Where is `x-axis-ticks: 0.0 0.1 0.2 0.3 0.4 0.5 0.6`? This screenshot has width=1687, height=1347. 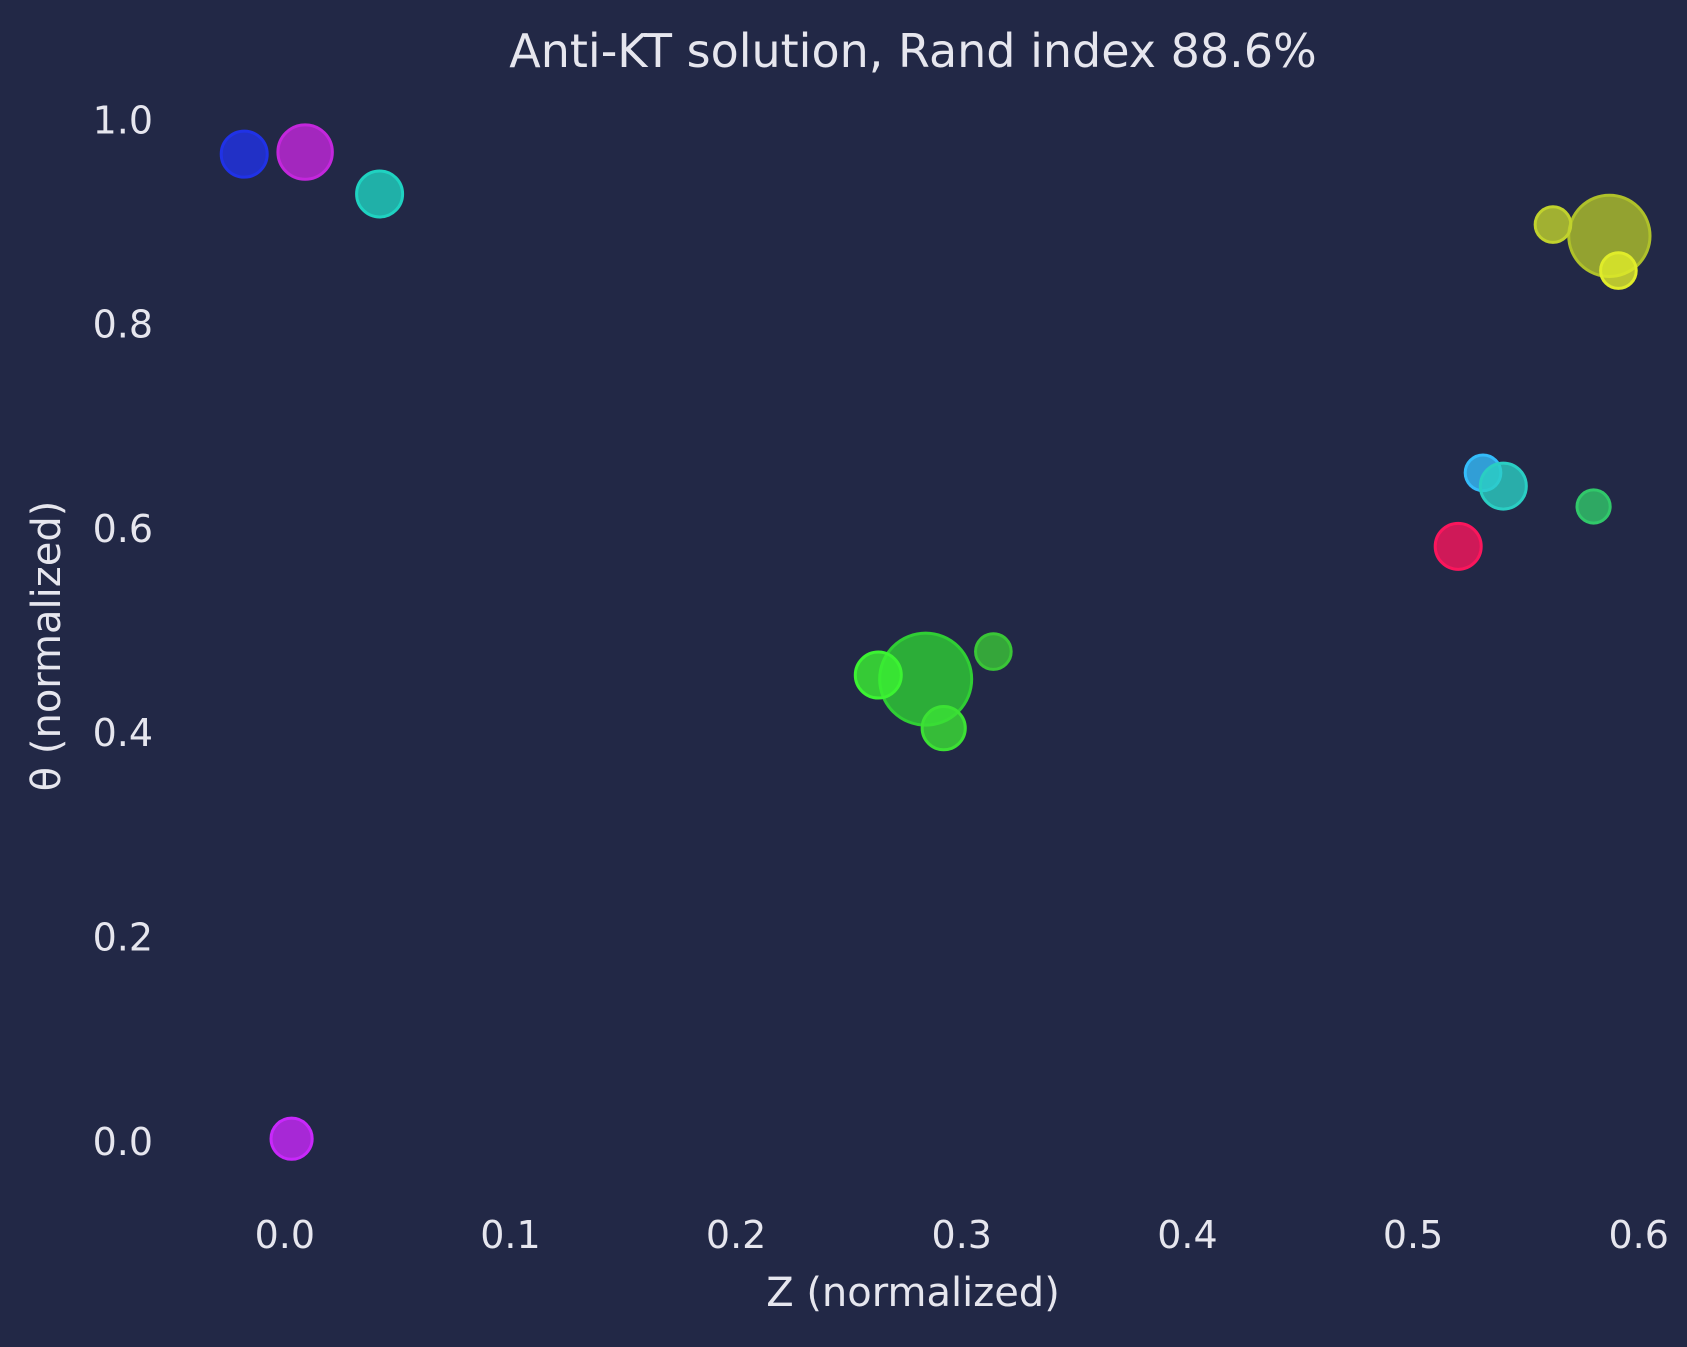
x-axis-ticks: 0.0 0.1 0.2 0.3 0.4 0.5 0.6 is located at coordinates (962, 1235).